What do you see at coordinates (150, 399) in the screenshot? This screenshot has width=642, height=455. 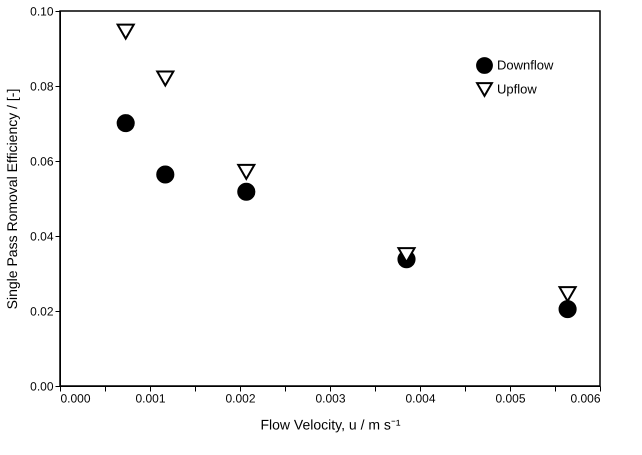 I see `x-tick-label: 0.001` at bounding box center [150, 399].